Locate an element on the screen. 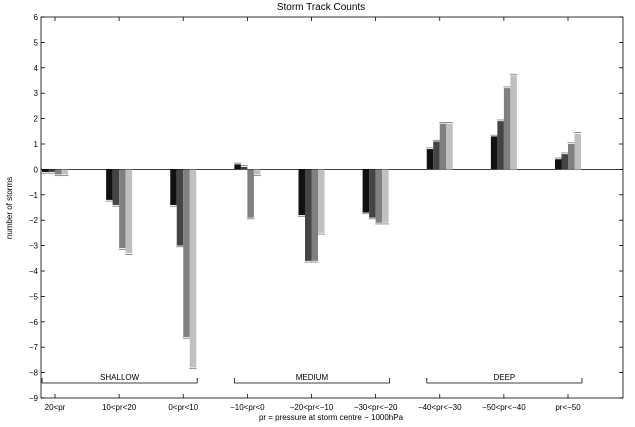  x-tick-label: −50<pr<−40 is located at coordinates (504, 407).